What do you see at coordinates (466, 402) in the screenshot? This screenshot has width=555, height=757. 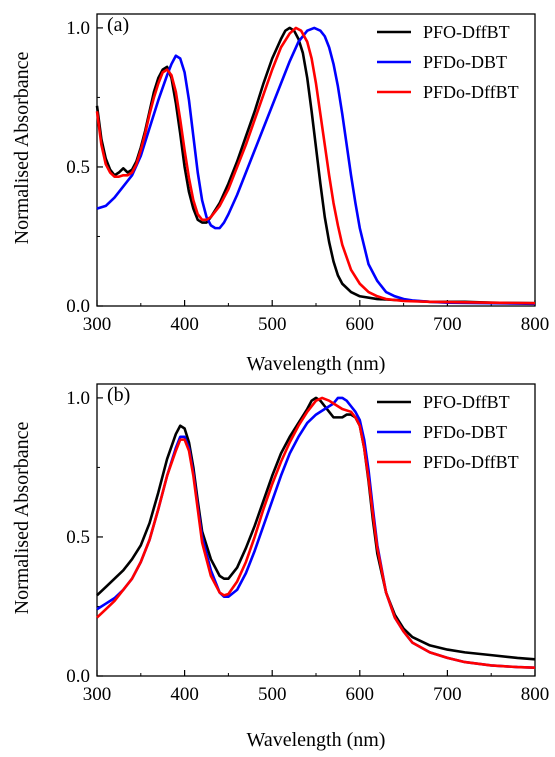 I see `legend-label-2-1: PFO-DffBT` at bounding box center [466, 402].